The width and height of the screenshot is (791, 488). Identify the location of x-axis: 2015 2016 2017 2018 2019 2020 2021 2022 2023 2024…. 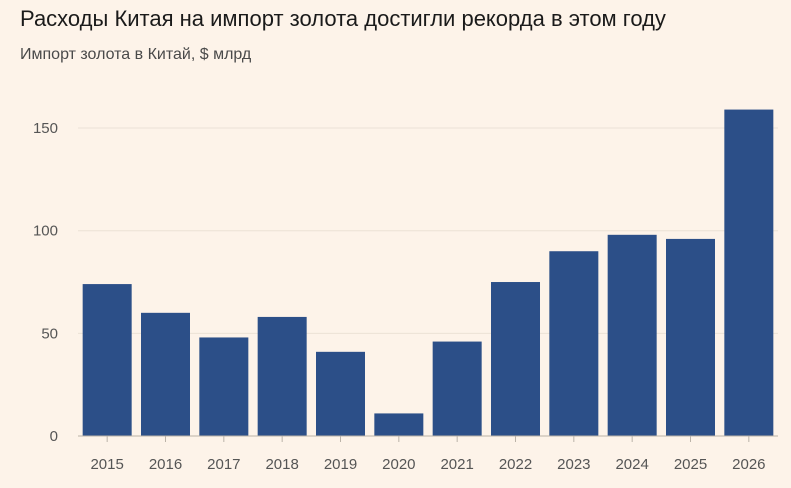
(428, 454).